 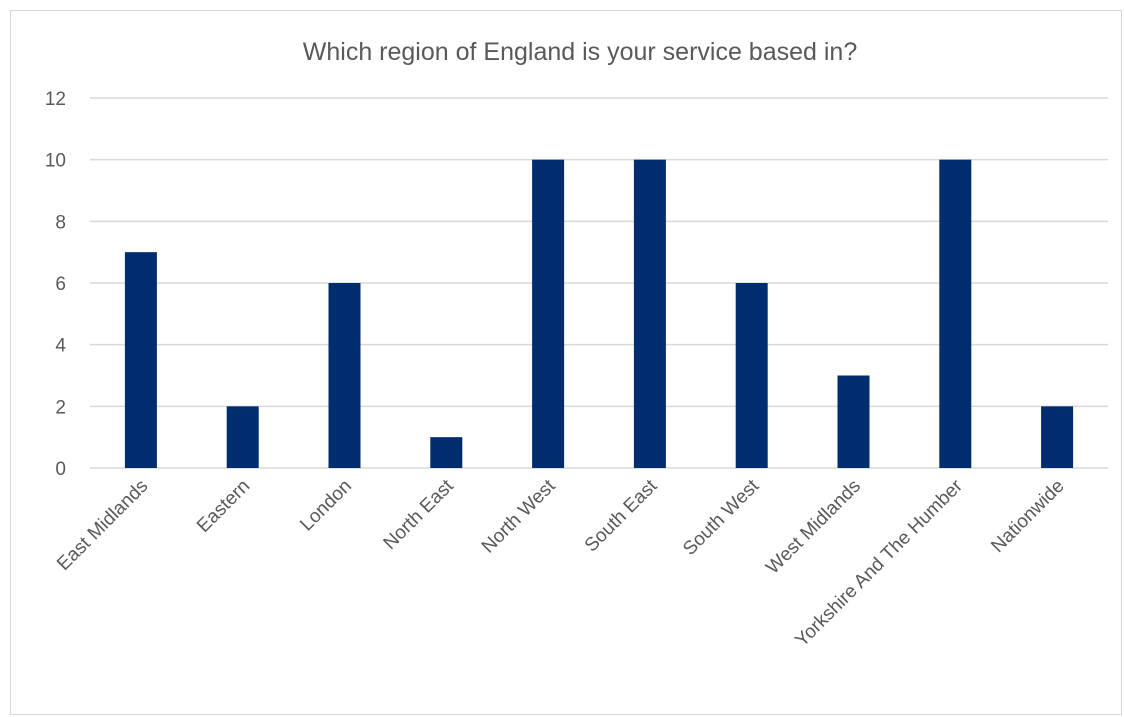 I want to click on y-tick-label: 0, so click(x=60, y=469).